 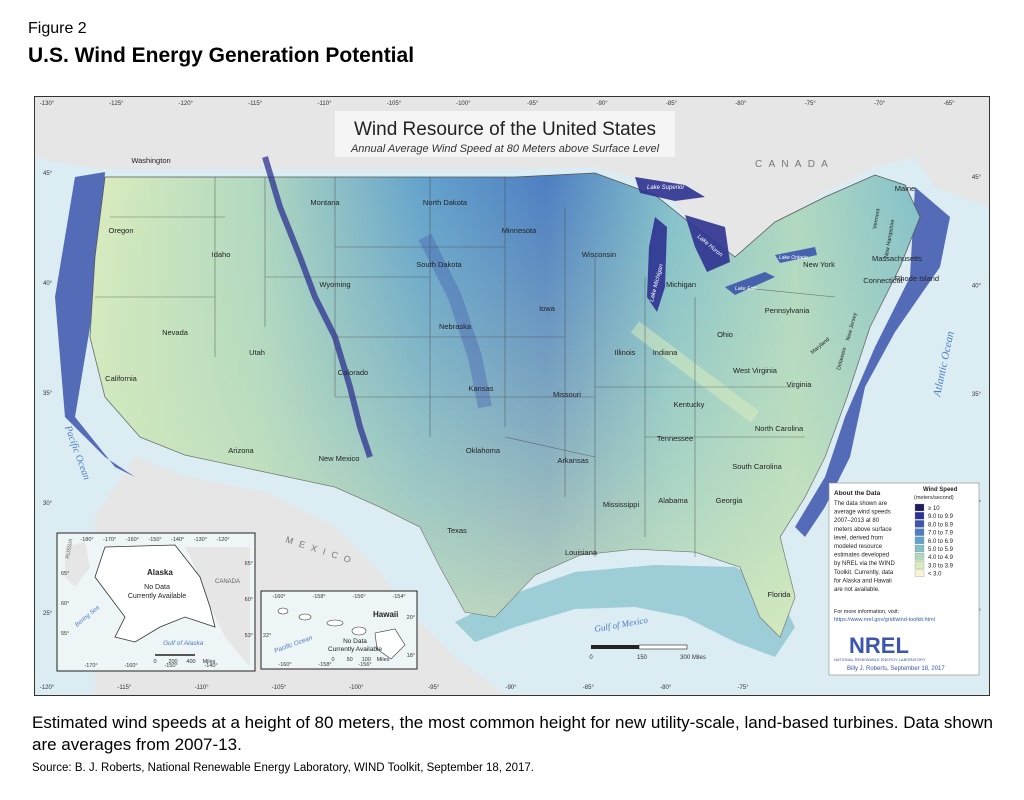 I want to click on state-label-indiana: Indiana, so click(x=665, y=352).